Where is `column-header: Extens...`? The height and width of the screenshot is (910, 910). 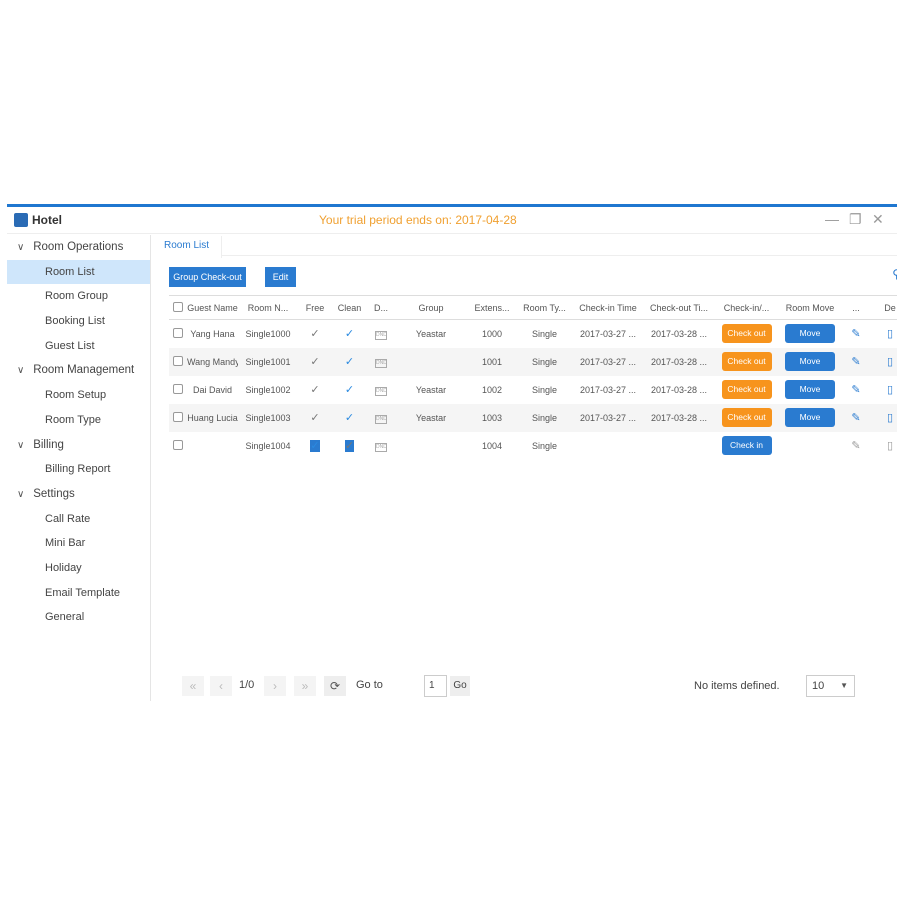 column-header: Extens... is located at coordinates (492, 307).